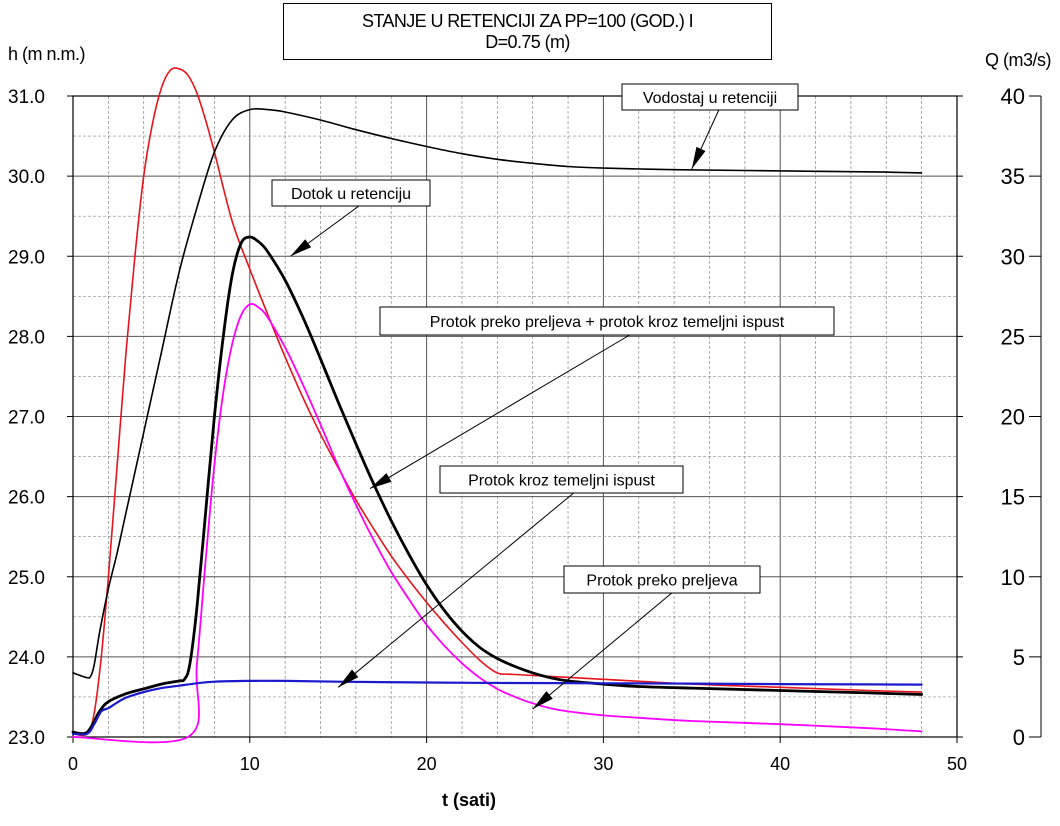  What do you see at coordinates (527, 20) in the screenshot?
I see `chart-title-line1: STANJE U RETENCIJI ZA PP=100 (GOD.) I` at bounding box center [527, 20].